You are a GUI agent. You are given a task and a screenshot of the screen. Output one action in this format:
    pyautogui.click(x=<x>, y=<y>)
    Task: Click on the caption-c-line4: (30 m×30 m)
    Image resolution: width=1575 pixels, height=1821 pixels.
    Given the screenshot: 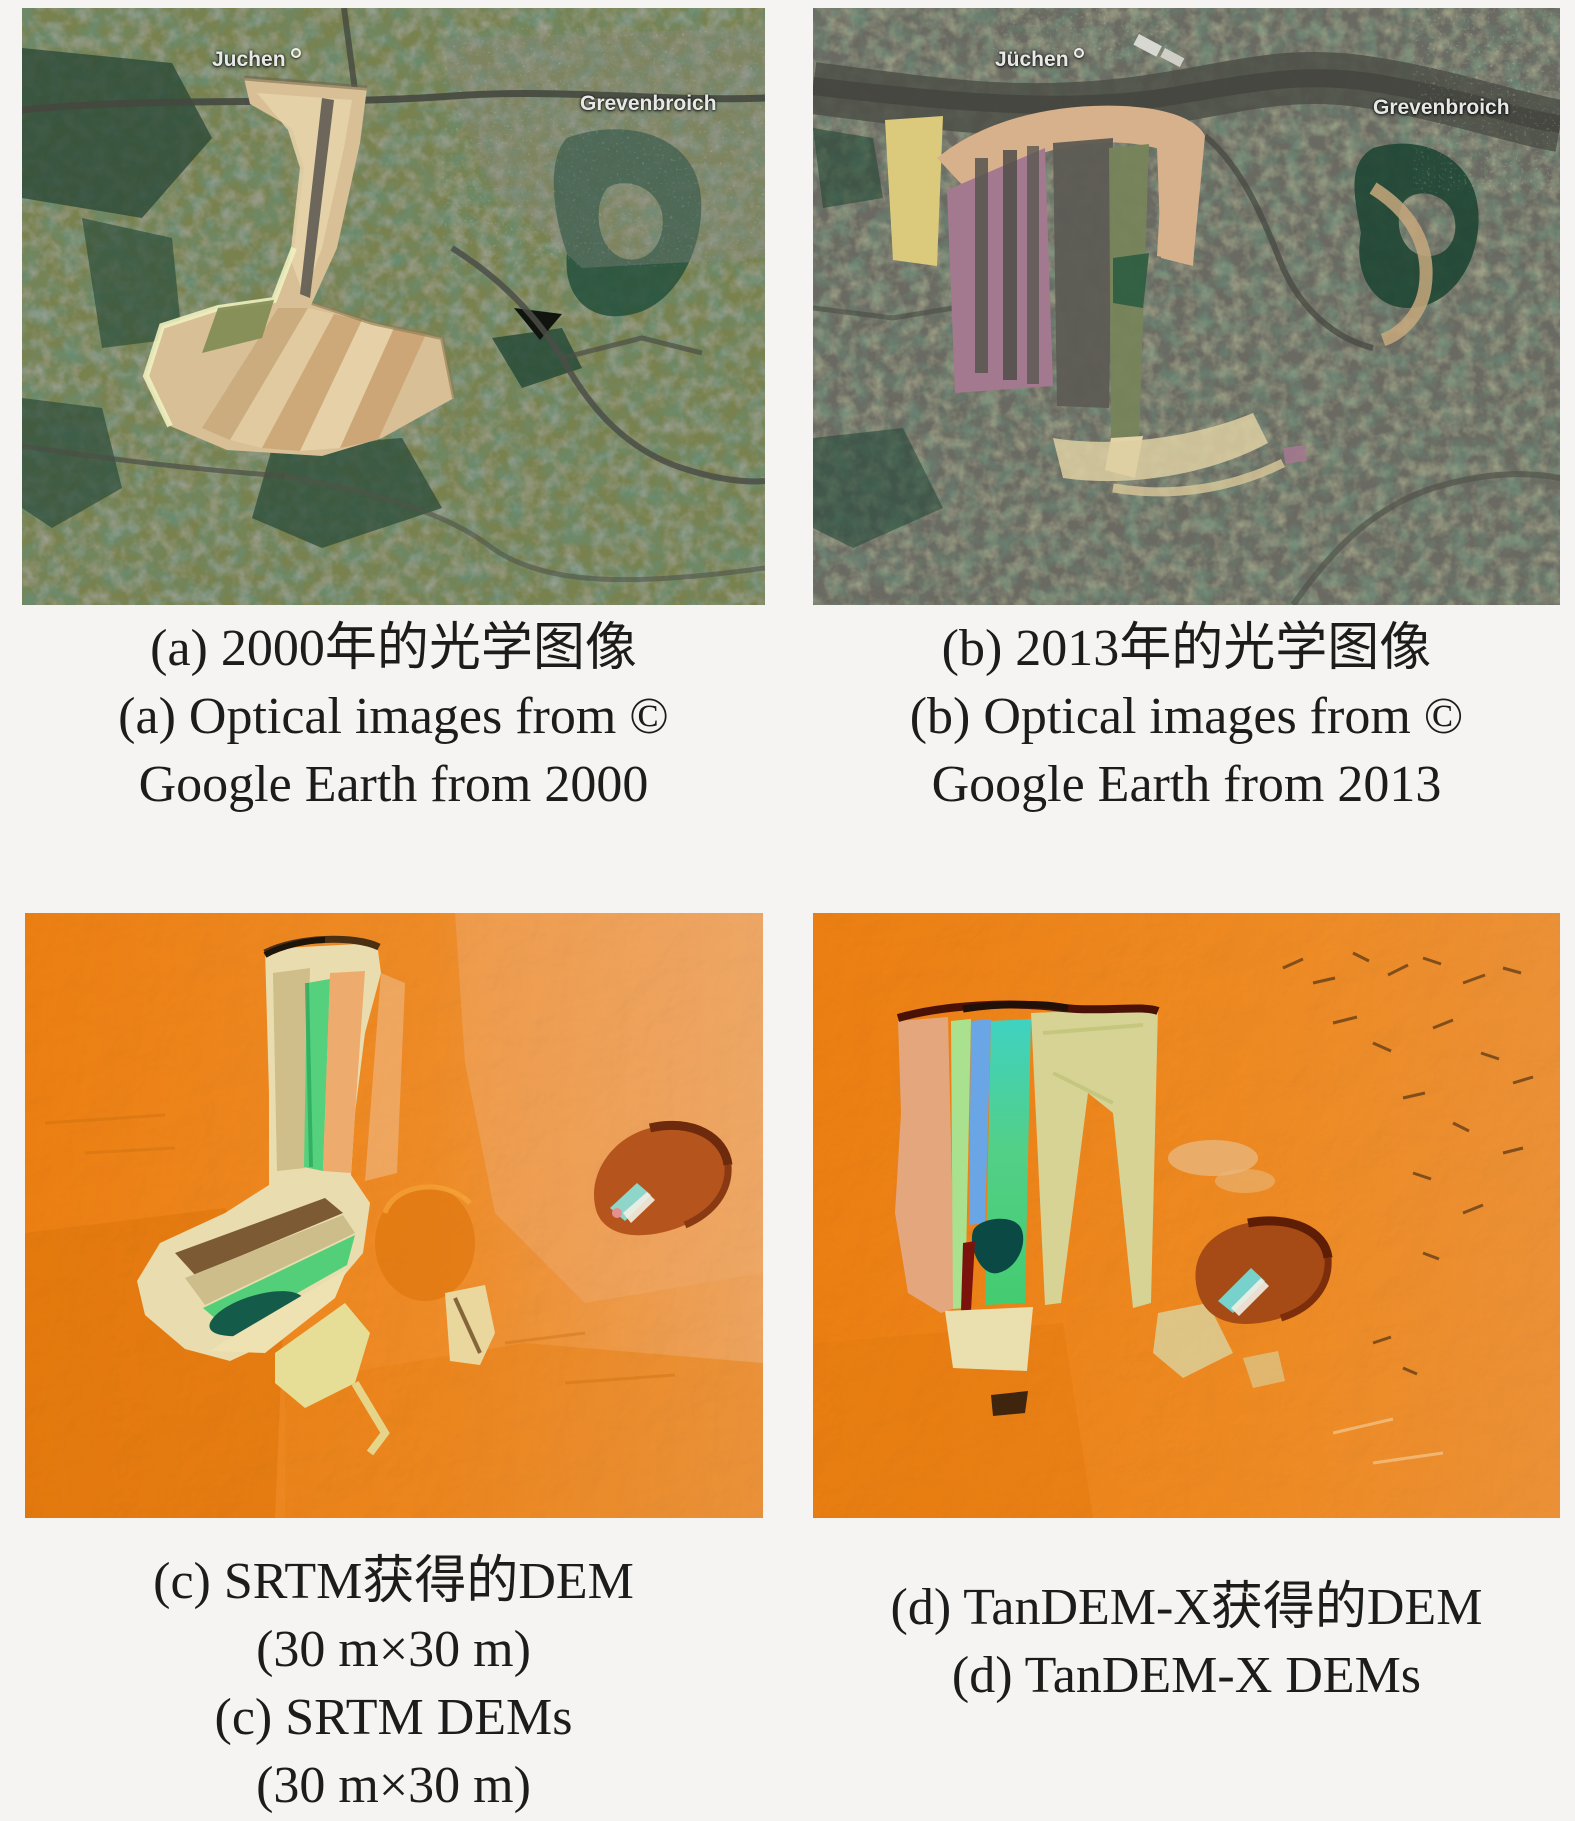 What is the action you would take?
    pyautogui.click(x=393, y=1785)
    